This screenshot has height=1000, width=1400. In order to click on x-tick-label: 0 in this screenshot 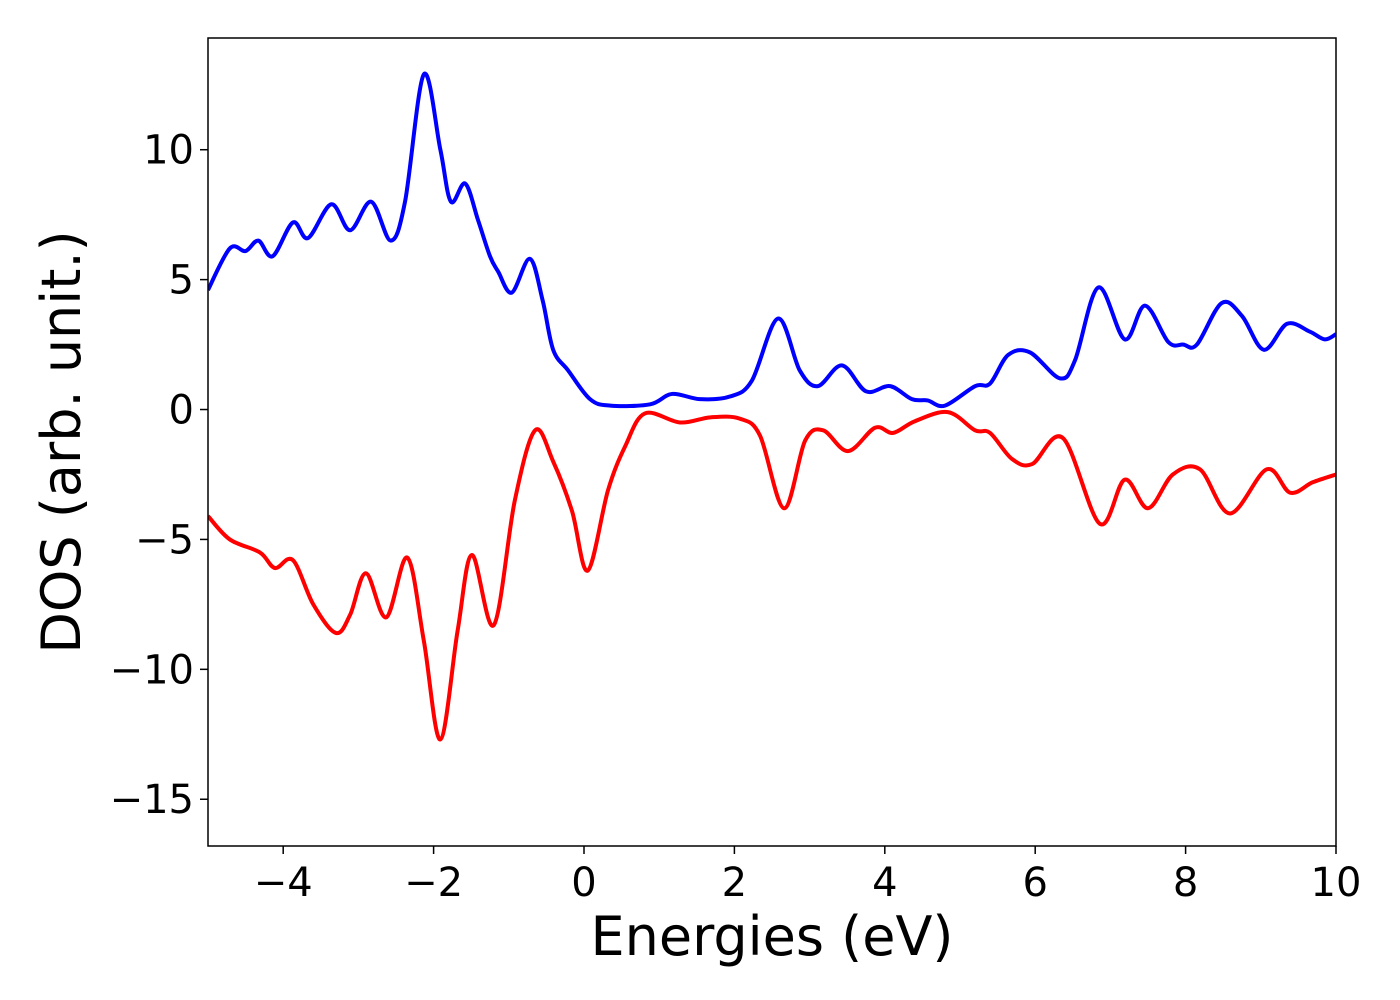, I will do `click(583, 883)`.